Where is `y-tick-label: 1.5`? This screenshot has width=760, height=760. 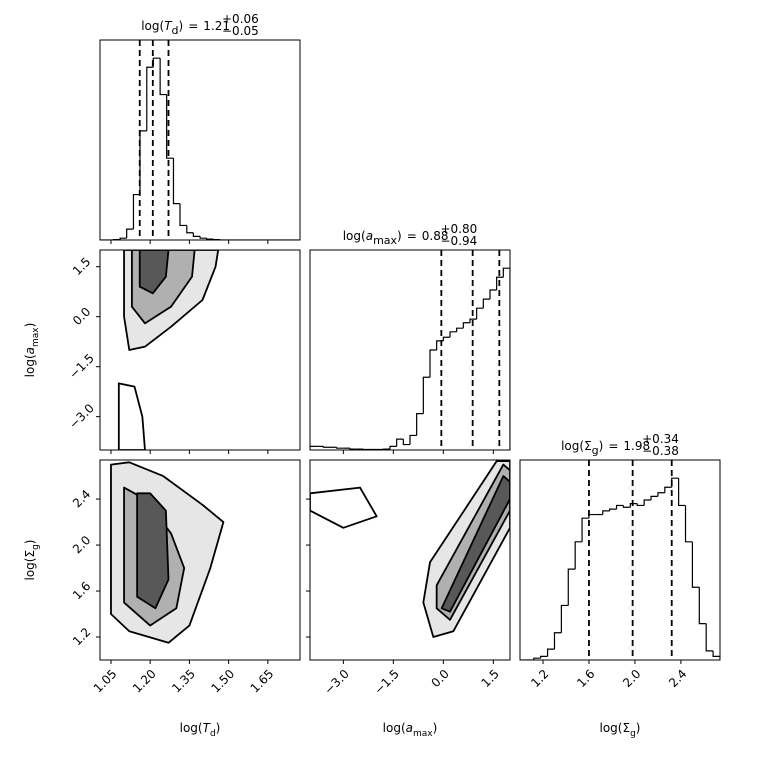
y-tick-label: 1.5 is located at coordinates (81, 266).